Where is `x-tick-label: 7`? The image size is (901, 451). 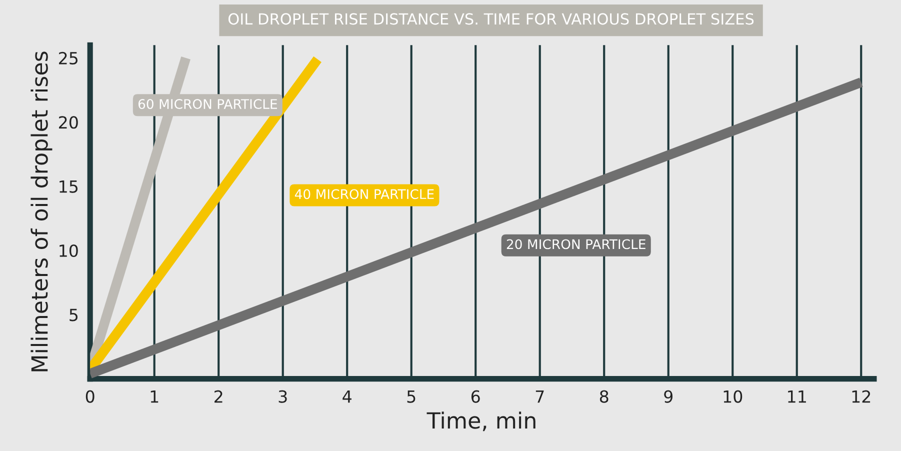
x-tick-label: 7 is located at coordinates (540, 396).